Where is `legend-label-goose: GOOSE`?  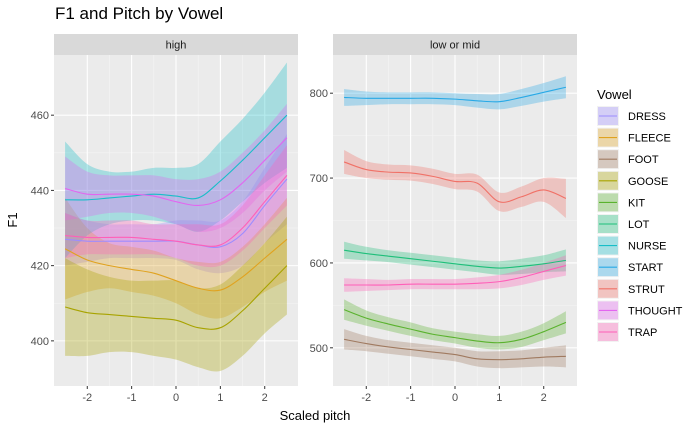
legend-label-goose: GOOSE is located at coordinates (648, 182).